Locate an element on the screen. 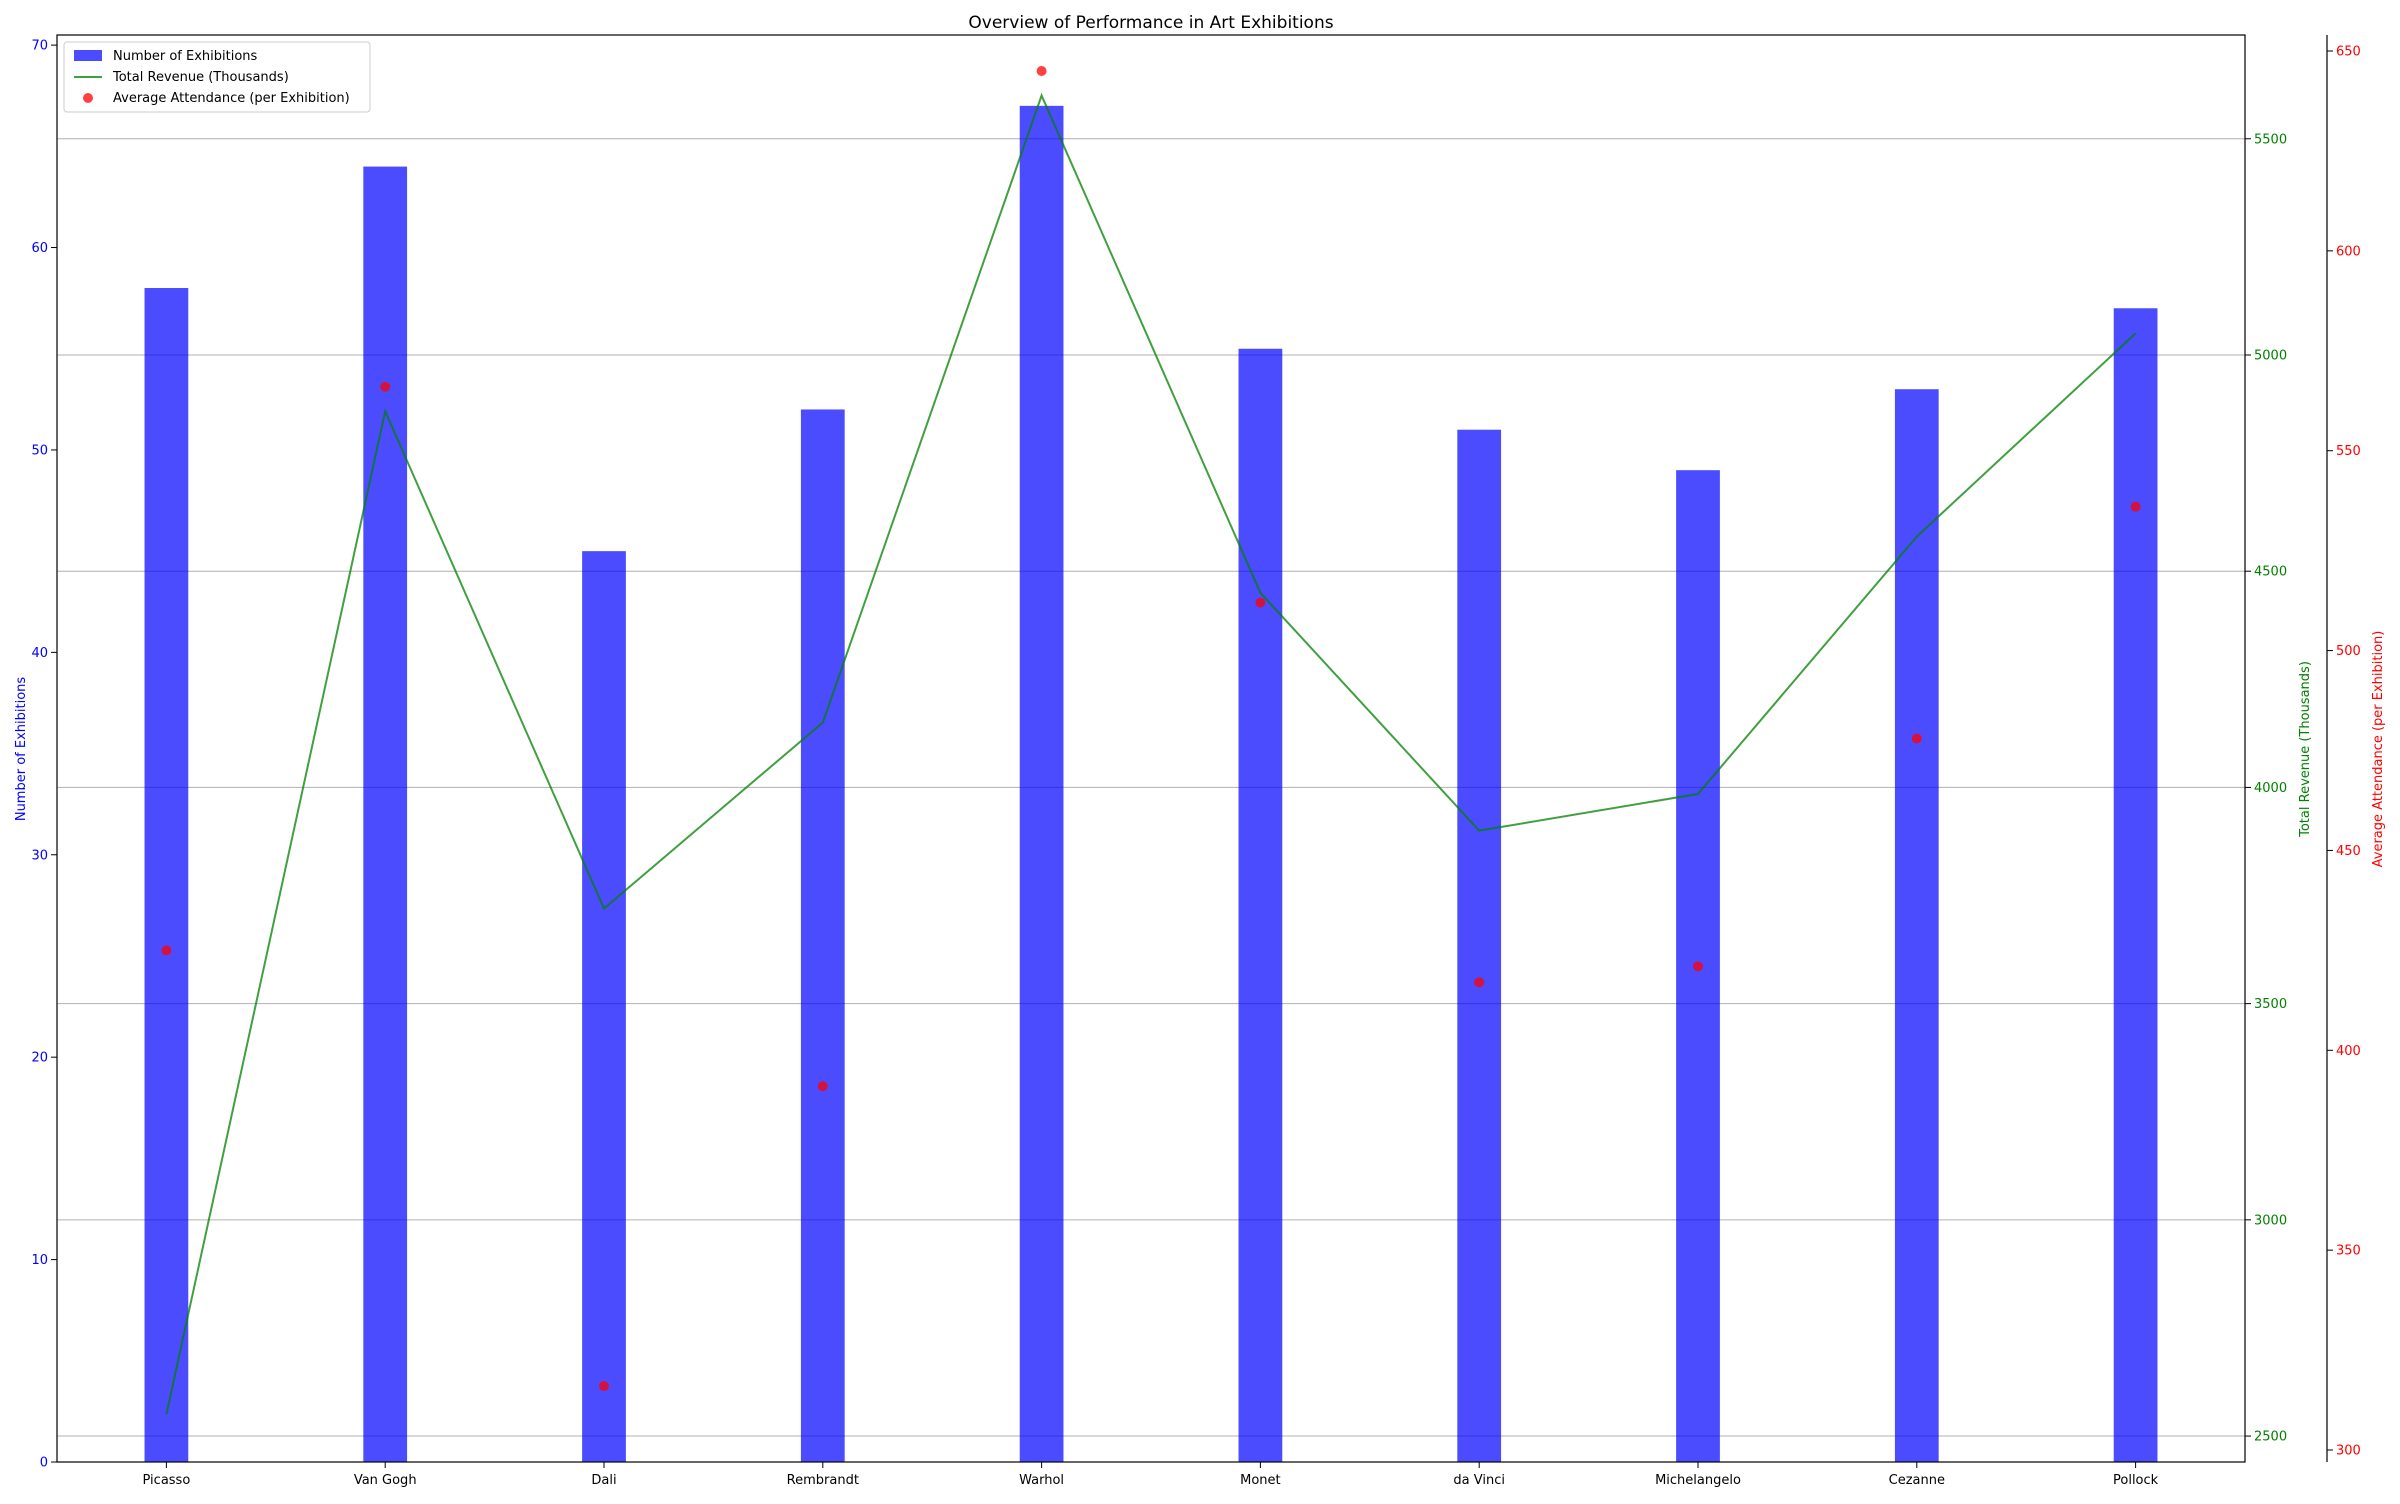  x-tick-label: Pollock is located at coordinates (2136, 1480).